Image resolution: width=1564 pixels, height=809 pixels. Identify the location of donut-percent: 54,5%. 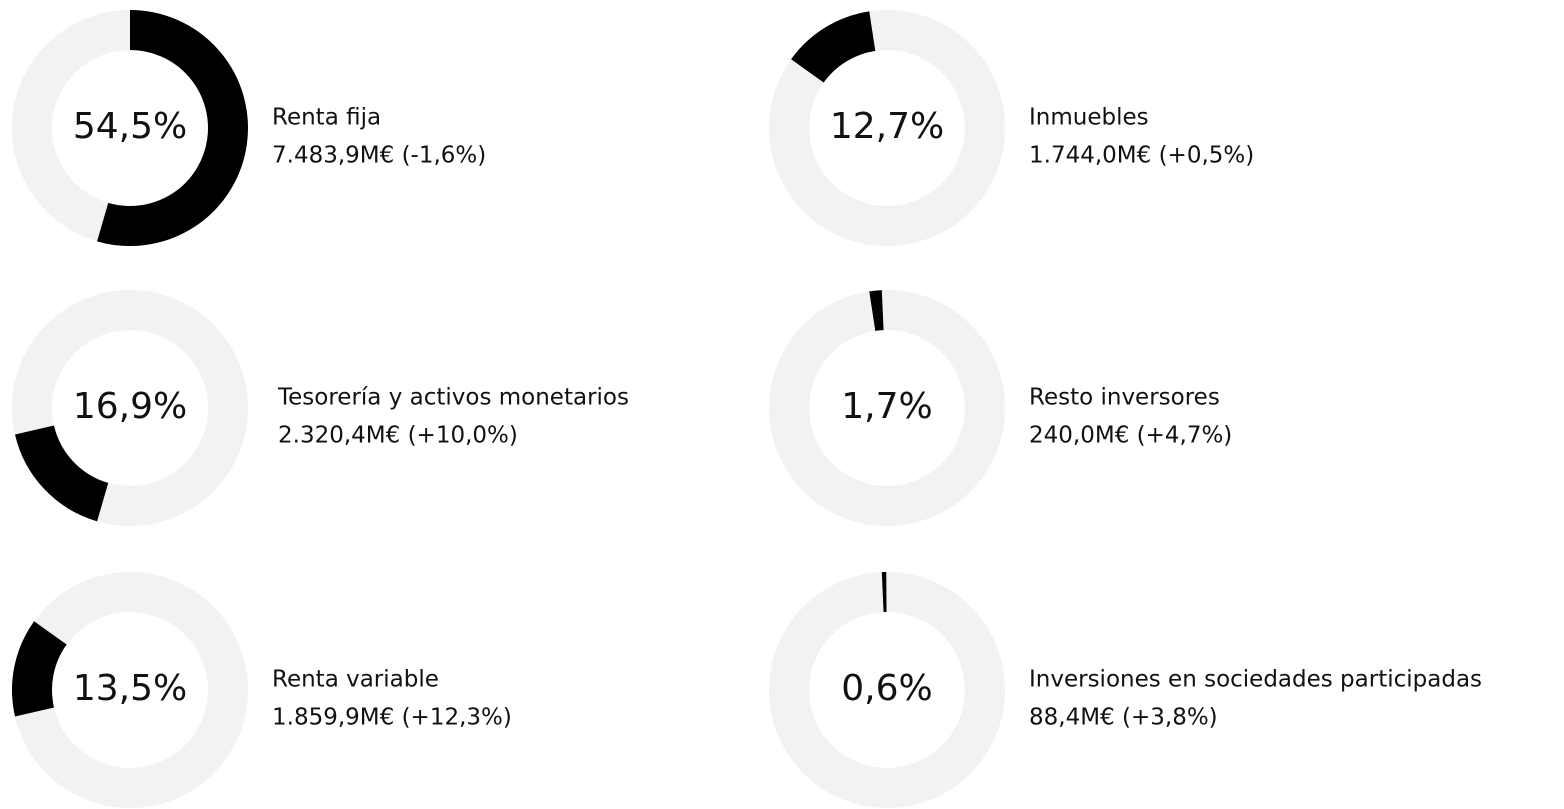
(130, 126).